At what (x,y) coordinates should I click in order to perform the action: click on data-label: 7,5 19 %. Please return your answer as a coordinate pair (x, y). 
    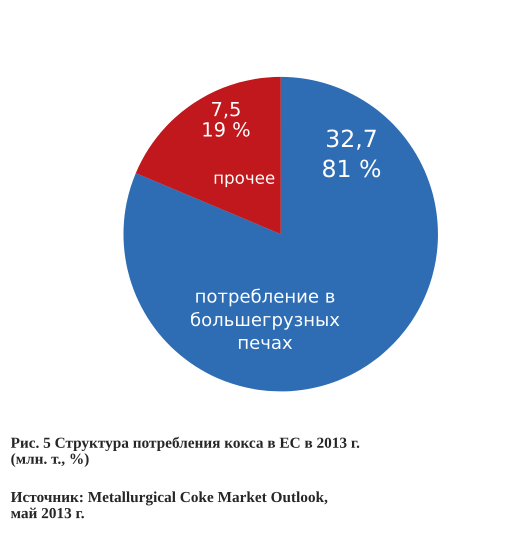
    Looking at the image, I should click on (226, 119).